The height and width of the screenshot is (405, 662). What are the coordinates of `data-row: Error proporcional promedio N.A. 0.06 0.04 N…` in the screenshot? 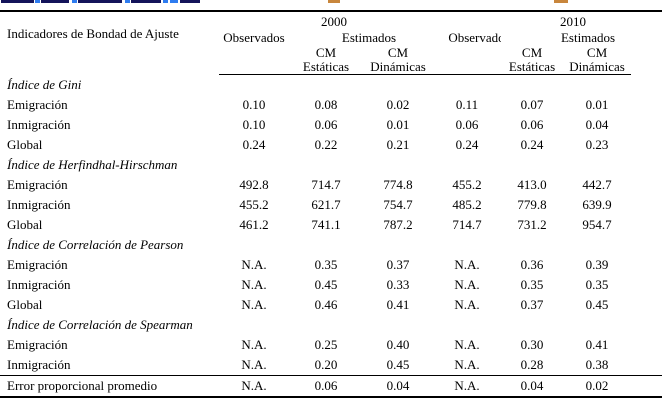 It's located at (331, 386).